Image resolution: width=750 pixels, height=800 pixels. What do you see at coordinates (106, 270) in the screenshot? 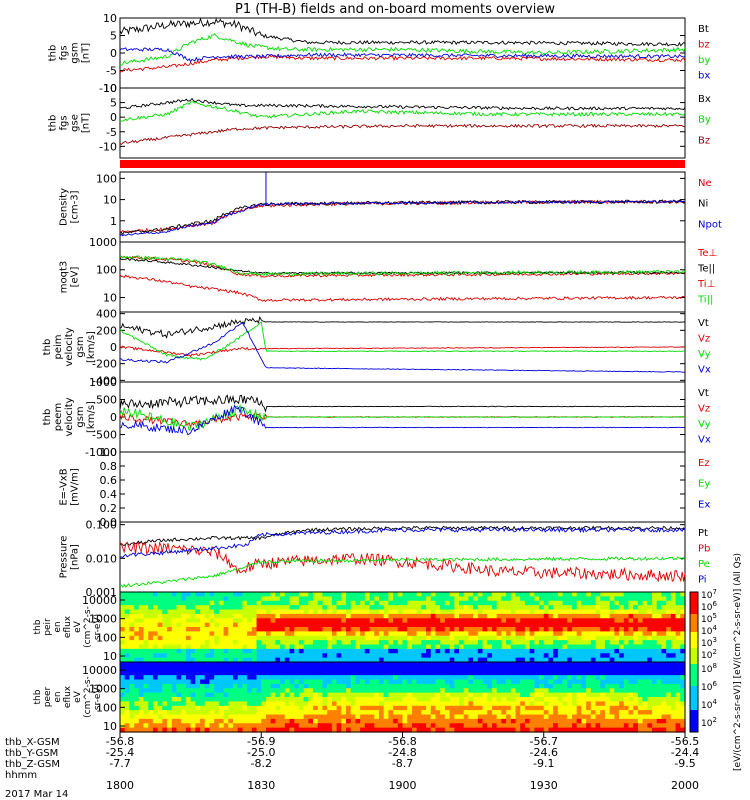
I see `y-tick-label: 100` at bounding box center [106, 270].